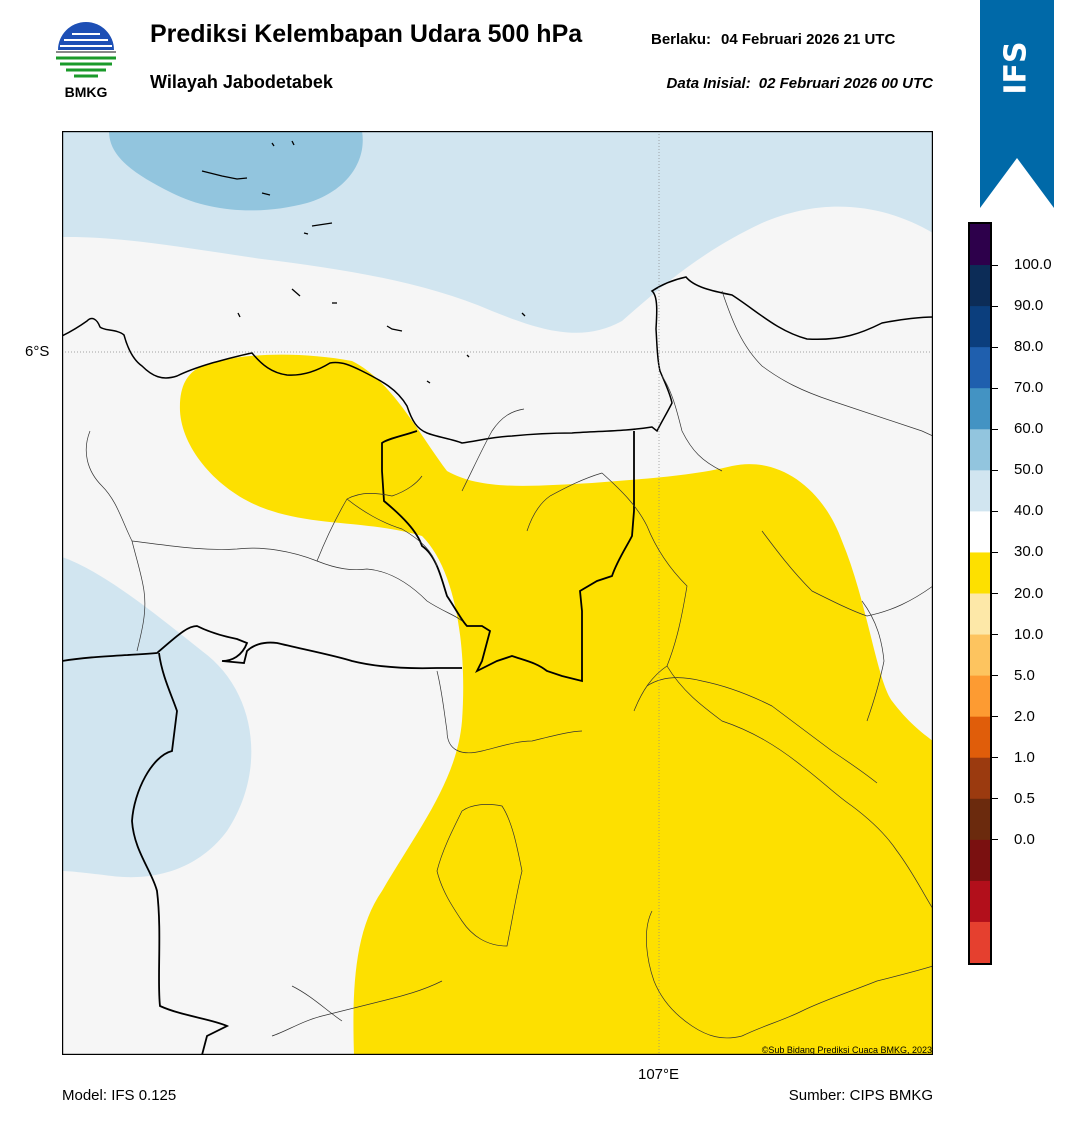 The width and height of the screenshot is (1081, 1128). Describe the element at coordinates (1024, 757) in the screenshot. I see `colorbar-label: 1.0` at that location.